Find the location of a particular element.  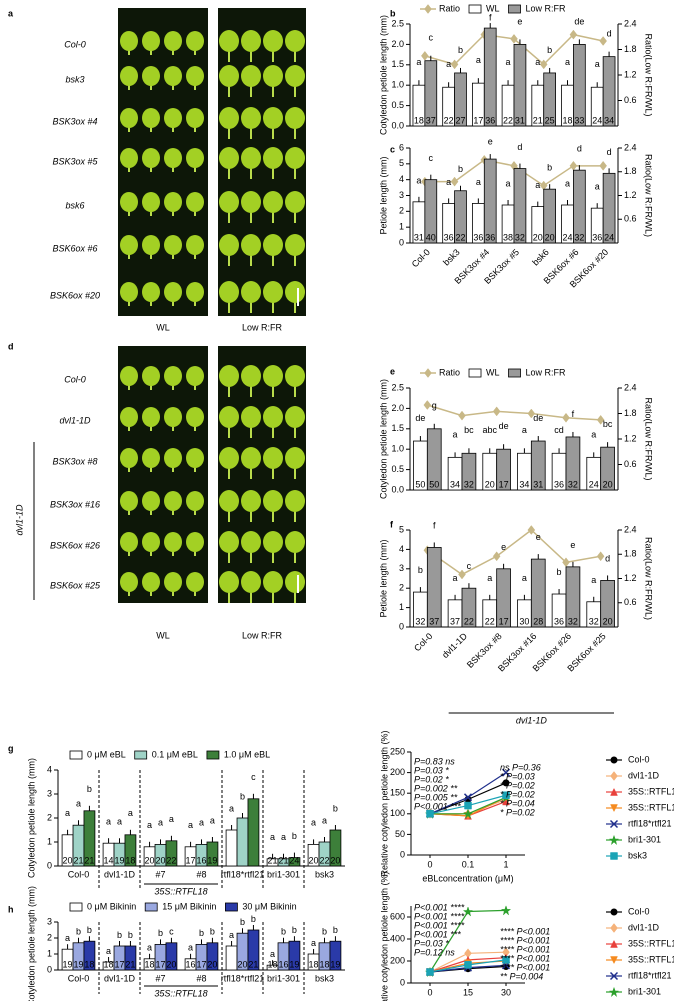

sample-size: 30 is located at coordinates (524, 621).